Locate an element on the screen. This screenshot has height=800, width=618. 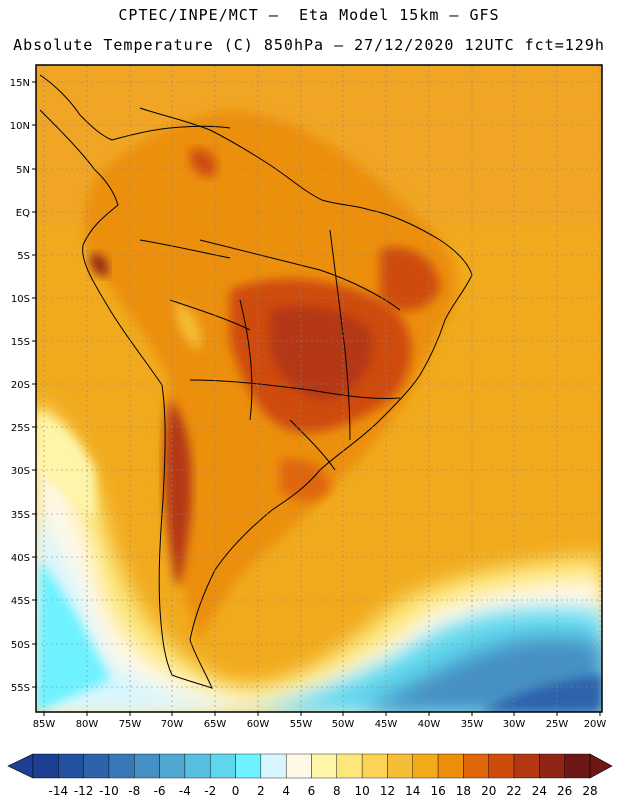
colorbar-label: -2 is located at coordinates (210, 791).